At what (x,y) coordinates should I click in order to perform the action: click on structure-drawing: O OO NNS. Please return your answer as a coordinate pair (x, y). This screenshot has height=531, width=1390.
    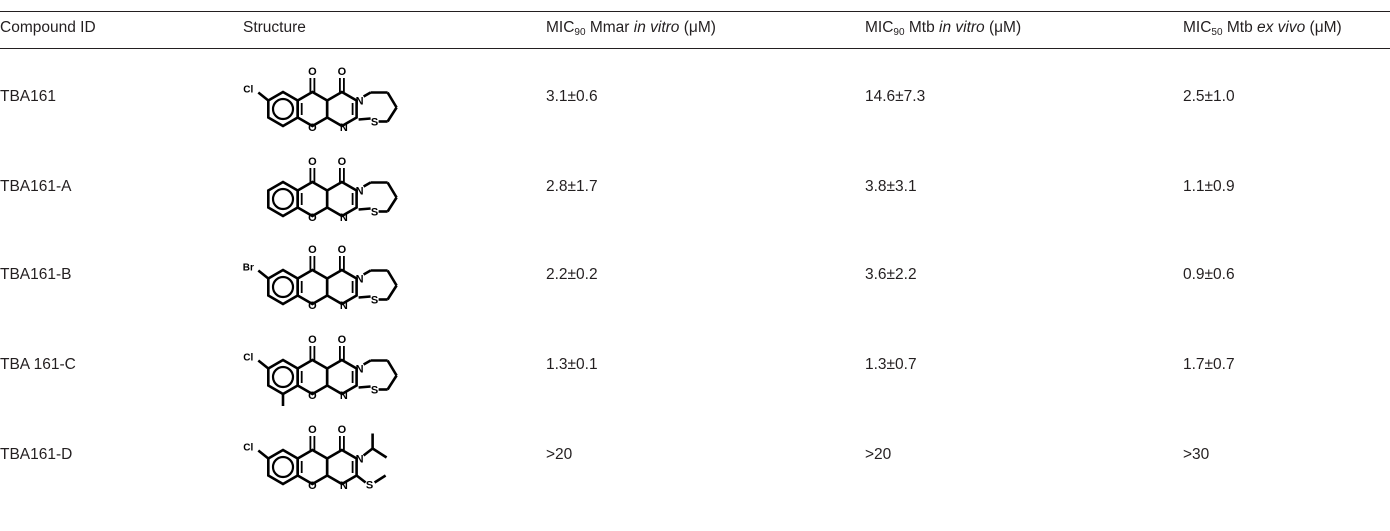
    Looking at the image, I should click on (332, 190).